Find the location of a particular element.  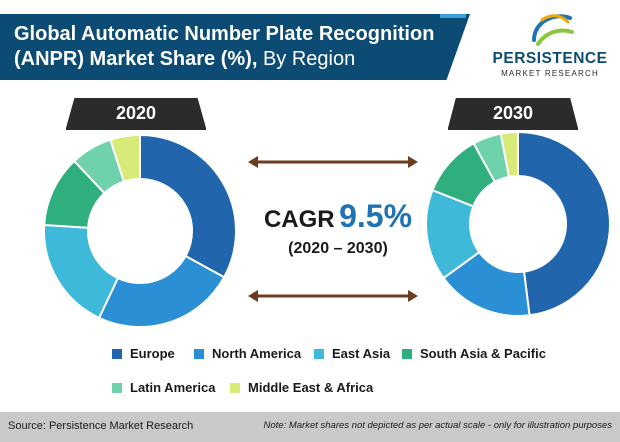

donut-chart-2020 is located at coordinates (140, 230).